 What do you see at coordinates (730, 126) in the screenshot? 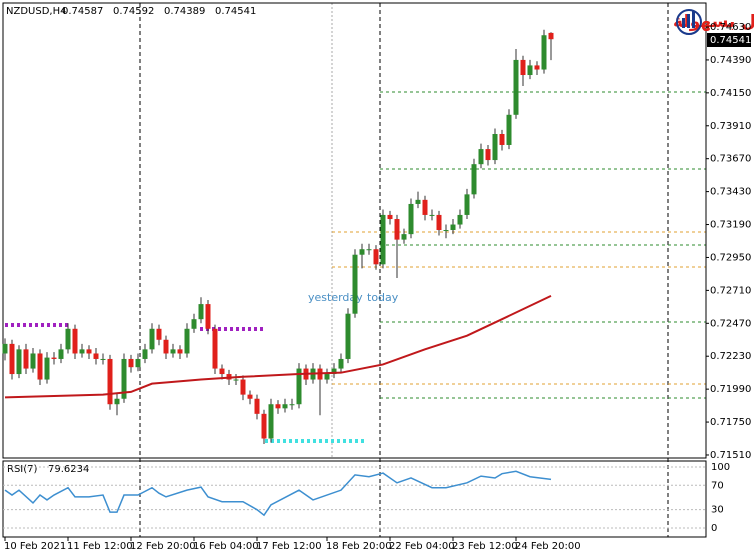
I see `y-tick-label: 0.73910` at bounding box center [730, 126].